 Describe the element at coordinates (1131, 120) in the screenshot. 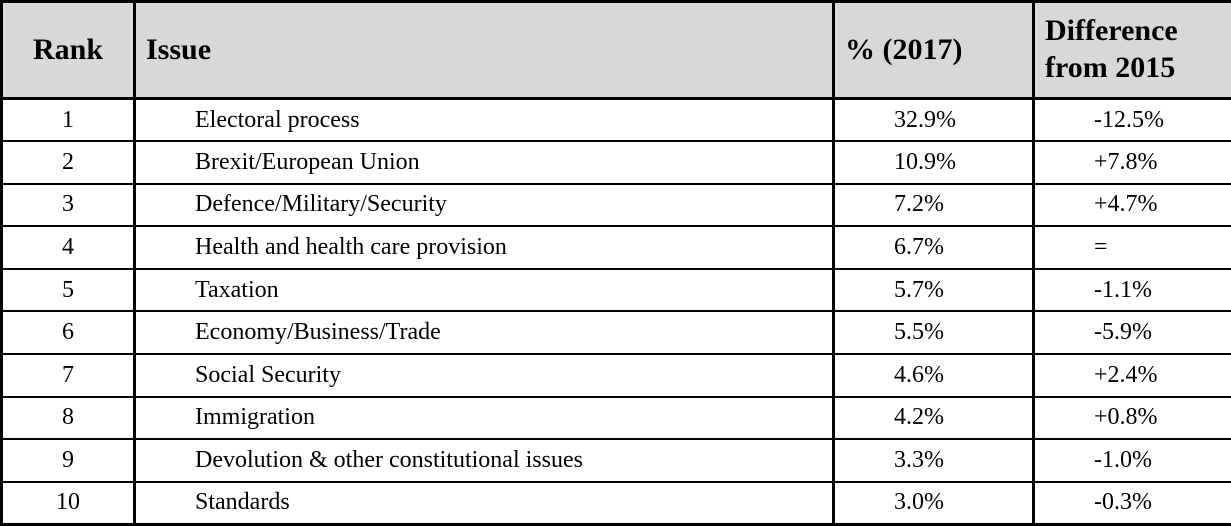

I see `difference-cell: -12.5%` at that location.